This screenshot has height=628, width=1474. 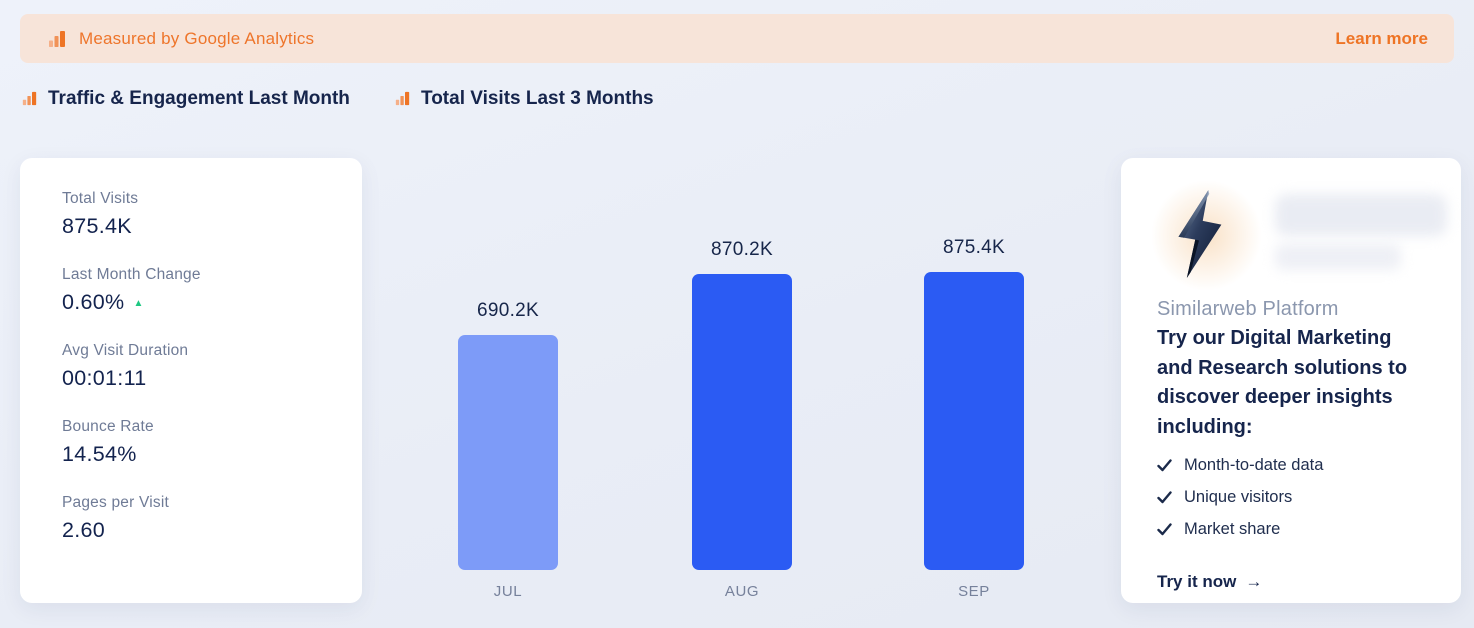 What do you see at coordinates (93, 302) in the screenshot?
I see `stat-value-text: 0.60%` at bounding box center [93, 302].